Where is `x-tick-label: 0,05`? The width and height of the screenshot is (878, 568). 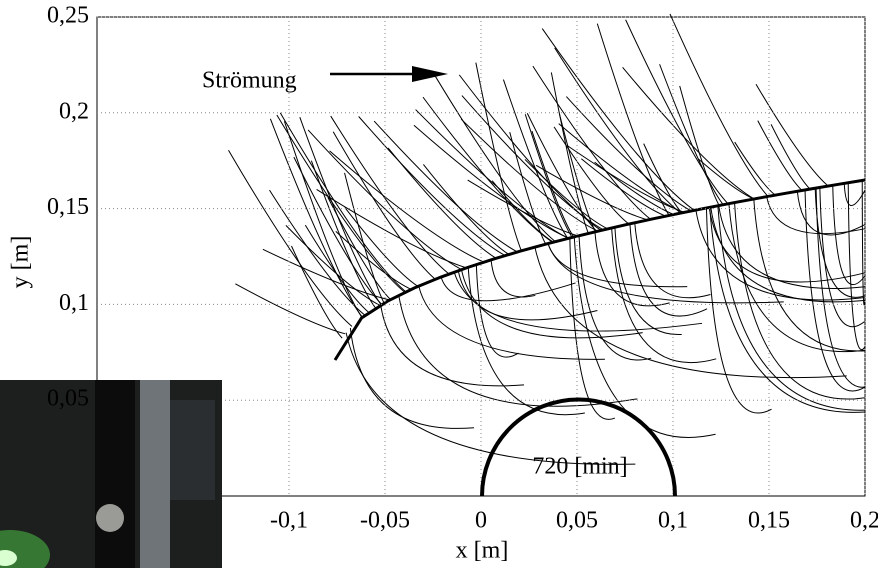 x-tick-label: 0,05 is located at coordinates (577, 521).